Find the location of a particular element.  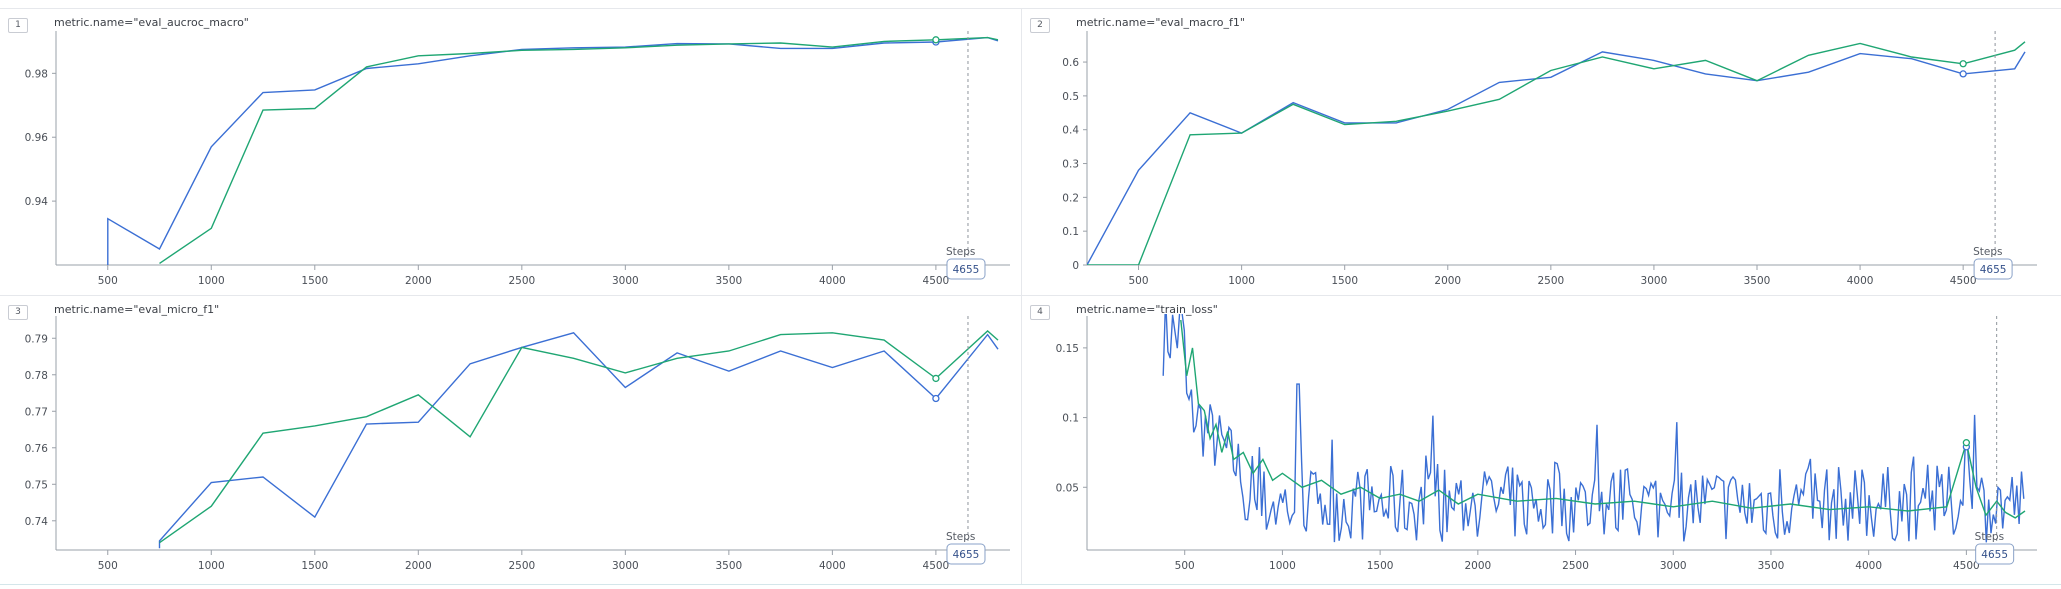

y-tick-label: 0.94 is located at coordinates (37, 202).